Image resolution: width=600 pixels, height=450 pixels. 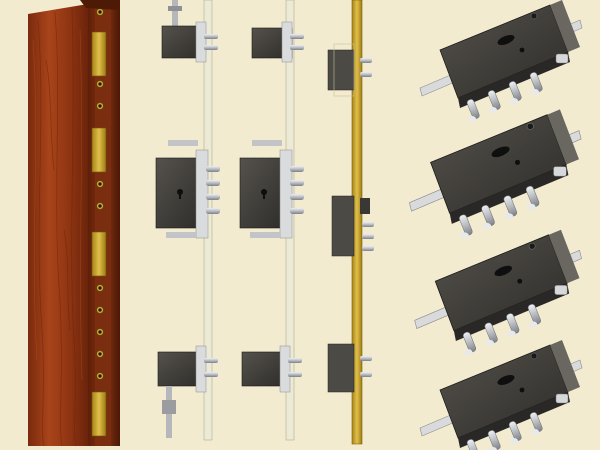 What do you see at coordinates (99, 234) in the screenshot?
I see `hinge-brass` at bounding box center [99, 234].